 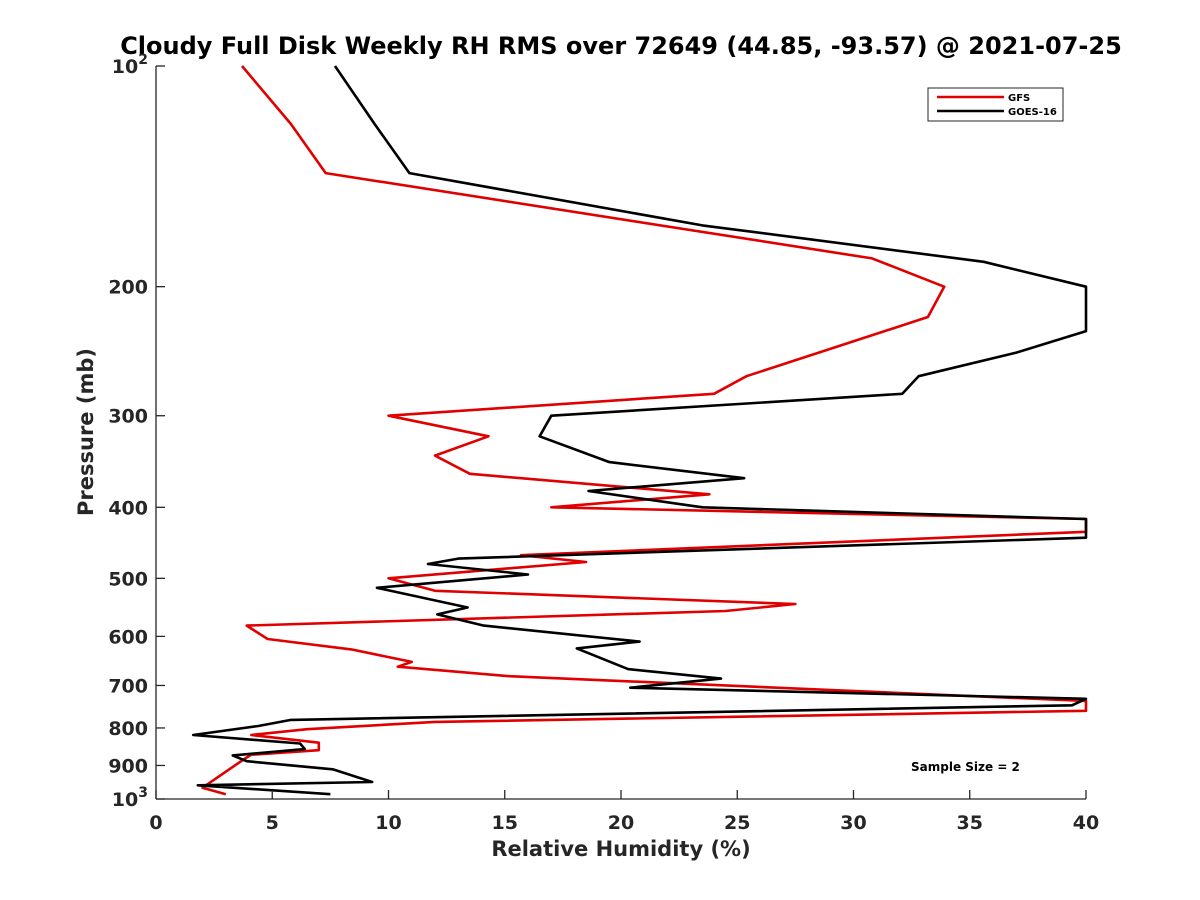 I want to click on x-axis-label: Relative Humidity (%), so click(x=620, y=849).